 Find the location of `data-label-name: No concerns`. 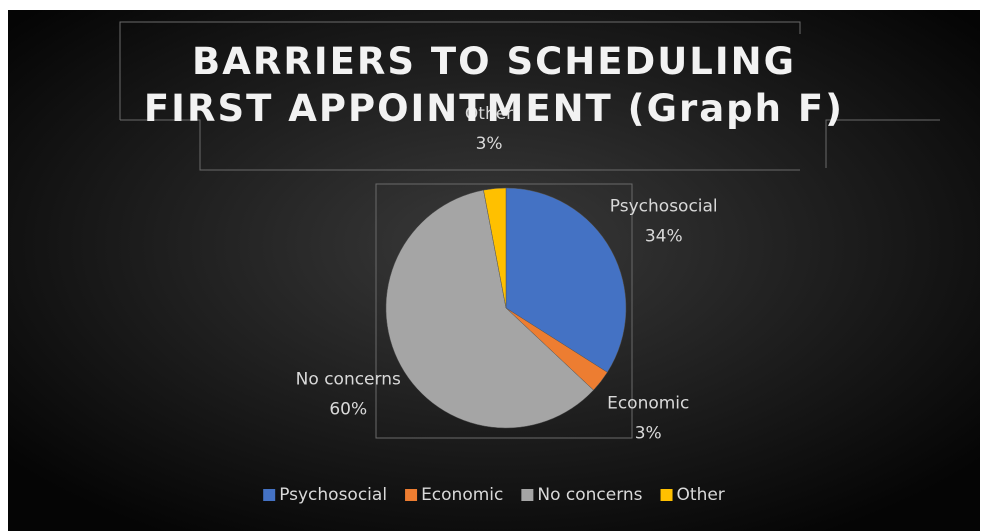

data-label-name: No concerns is located at coordinates (348, 380).